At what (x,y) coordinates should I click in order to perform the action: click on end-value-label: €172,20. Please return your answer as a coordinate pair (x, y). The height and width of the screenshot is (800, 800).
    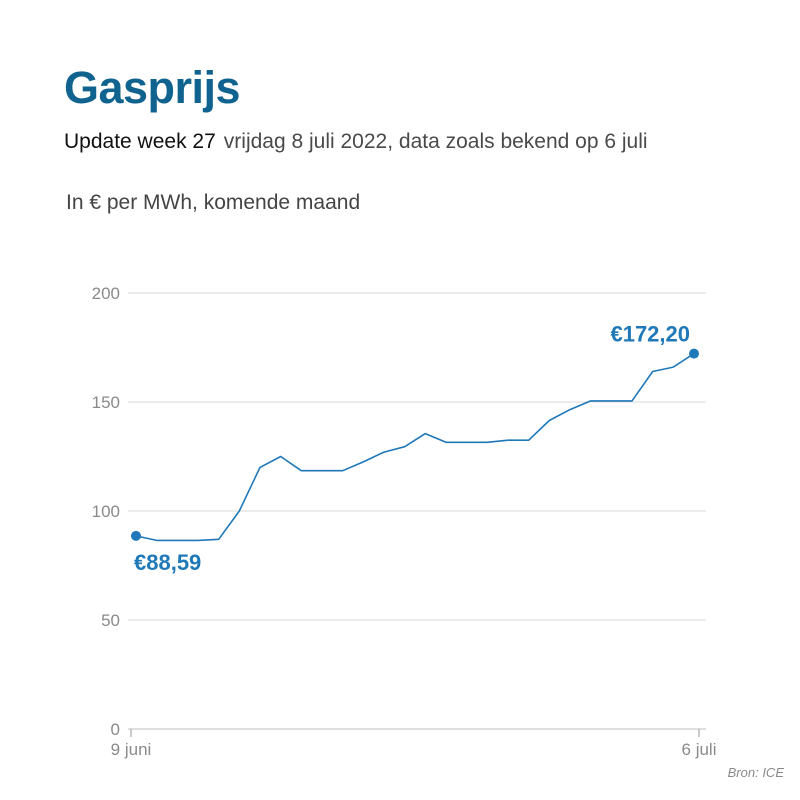
    Looking at the image, I should click on (650, 334).